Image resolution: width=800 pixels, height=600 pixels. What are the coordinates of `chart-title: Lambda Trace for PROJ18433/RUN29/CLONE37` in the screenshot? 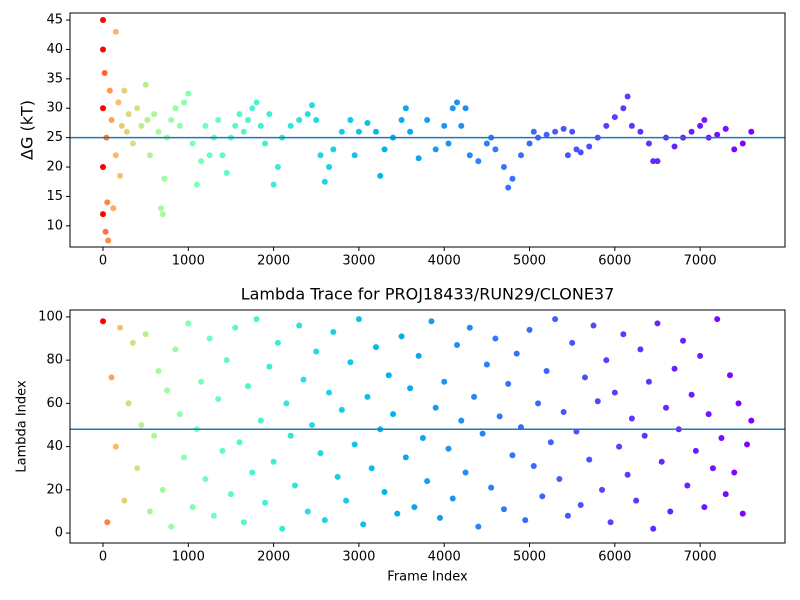 It's located at (428, 294).